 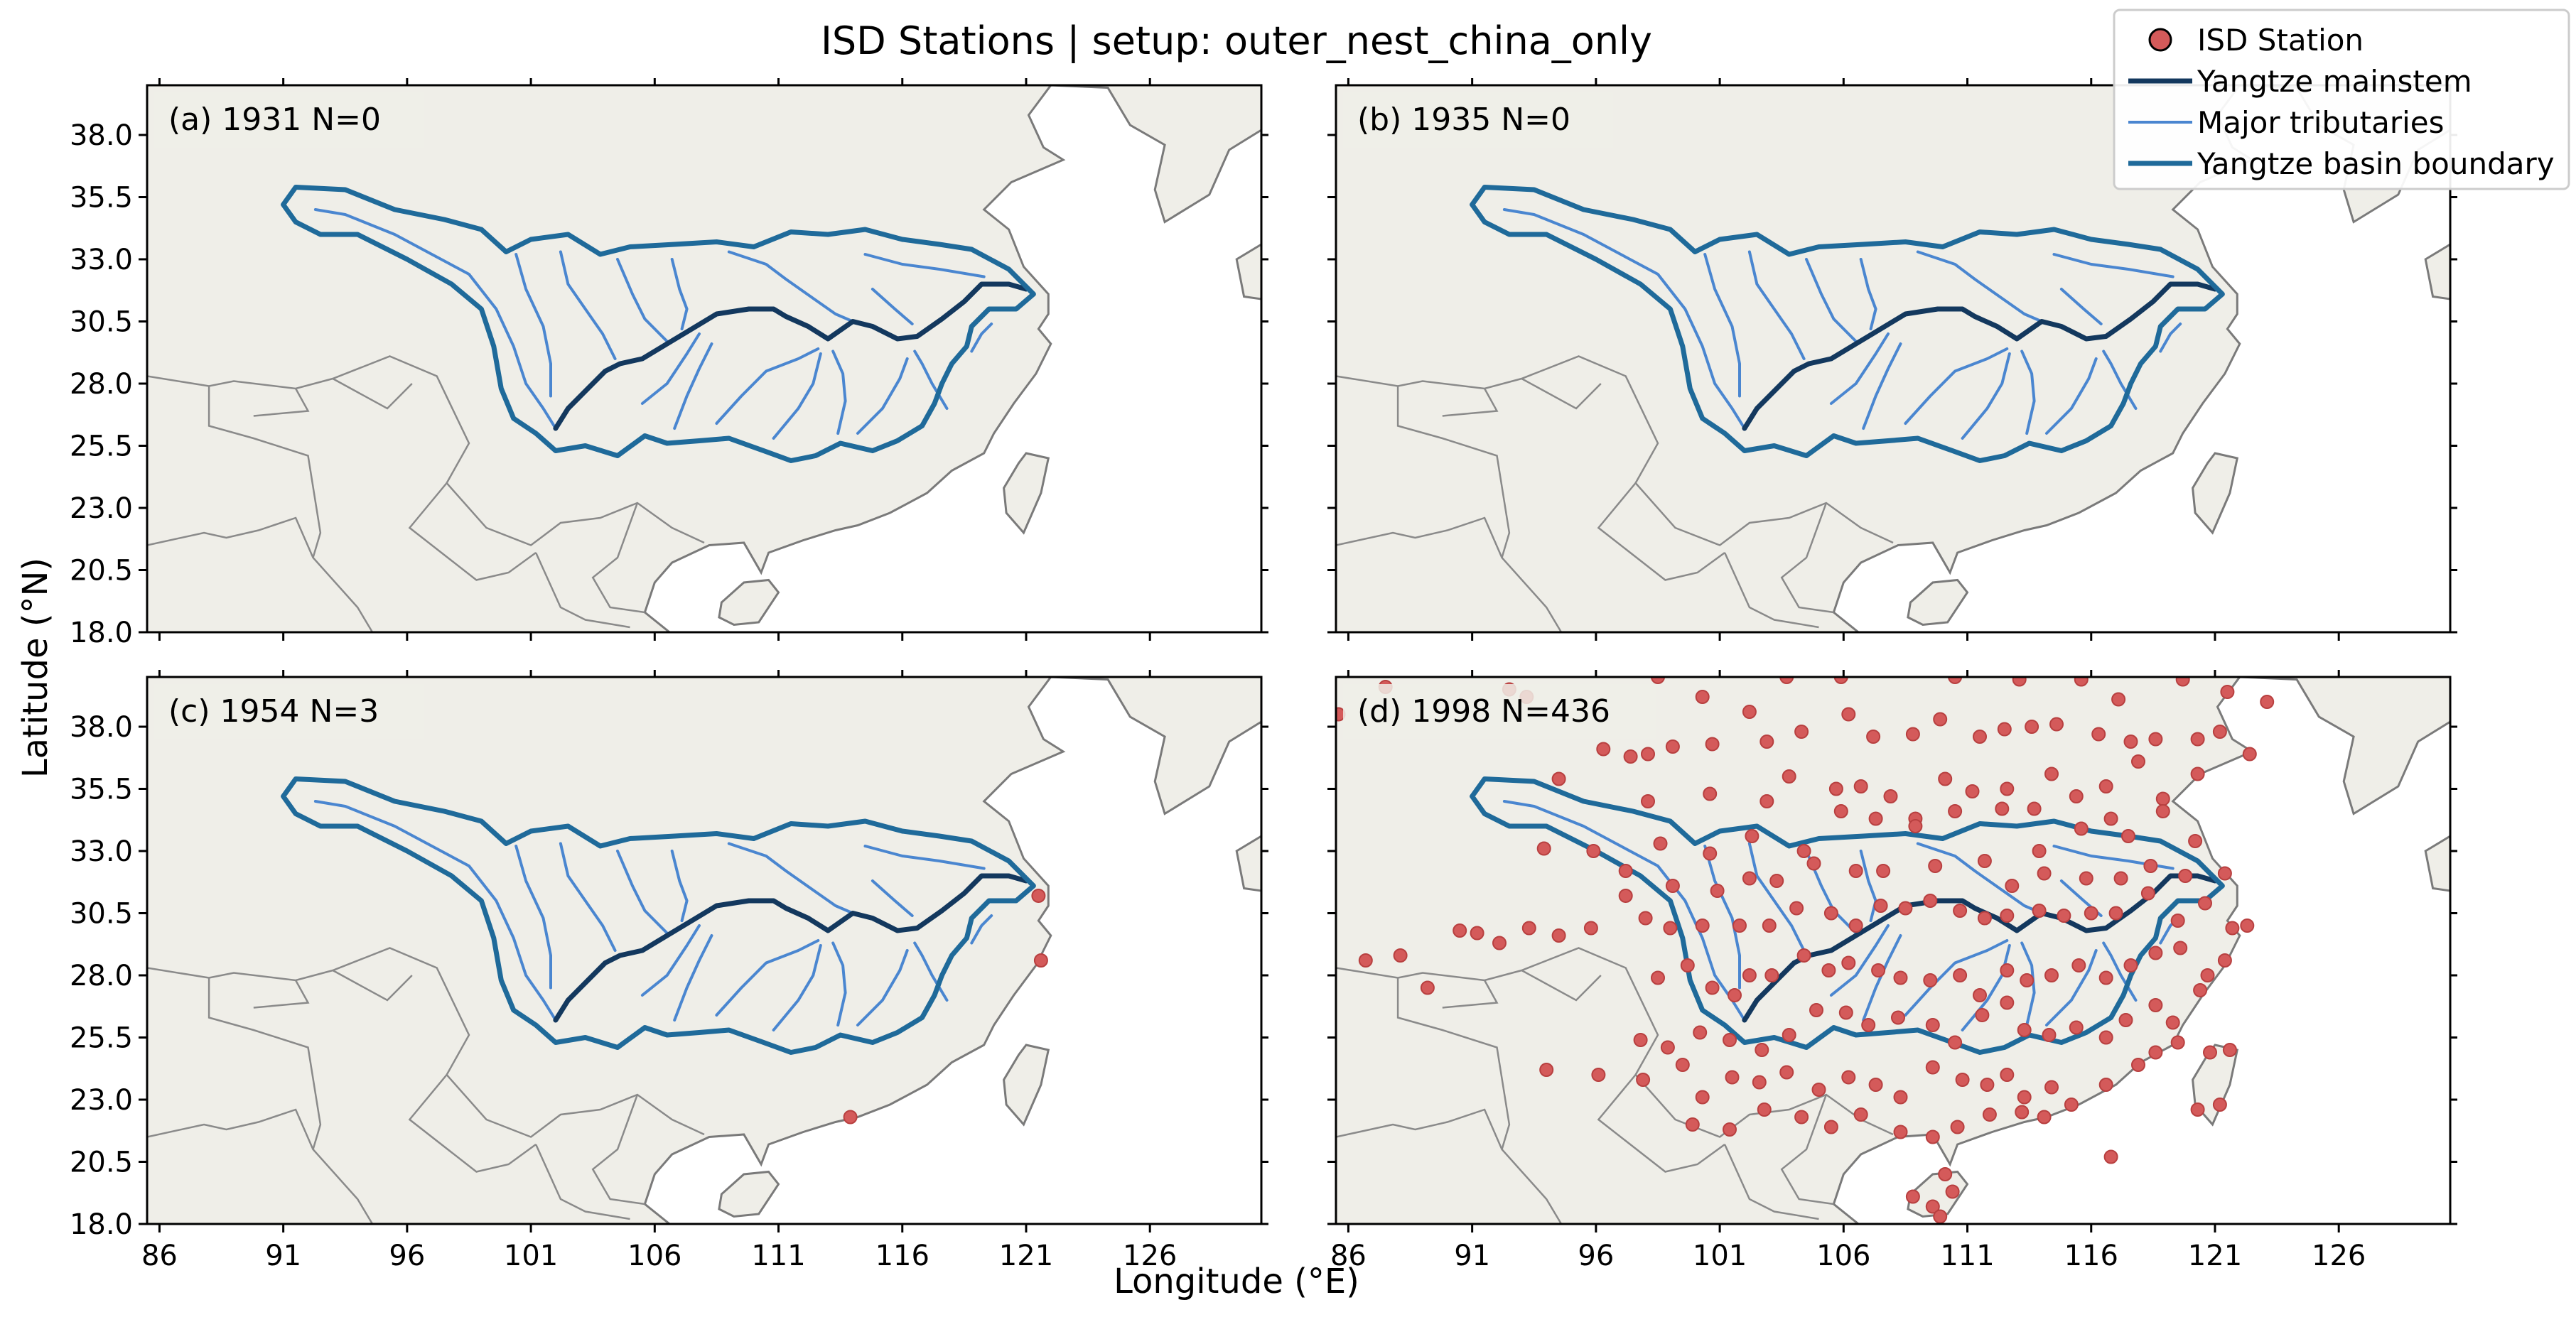 I want to click on mainstem-line, so click(x=791, y=948).